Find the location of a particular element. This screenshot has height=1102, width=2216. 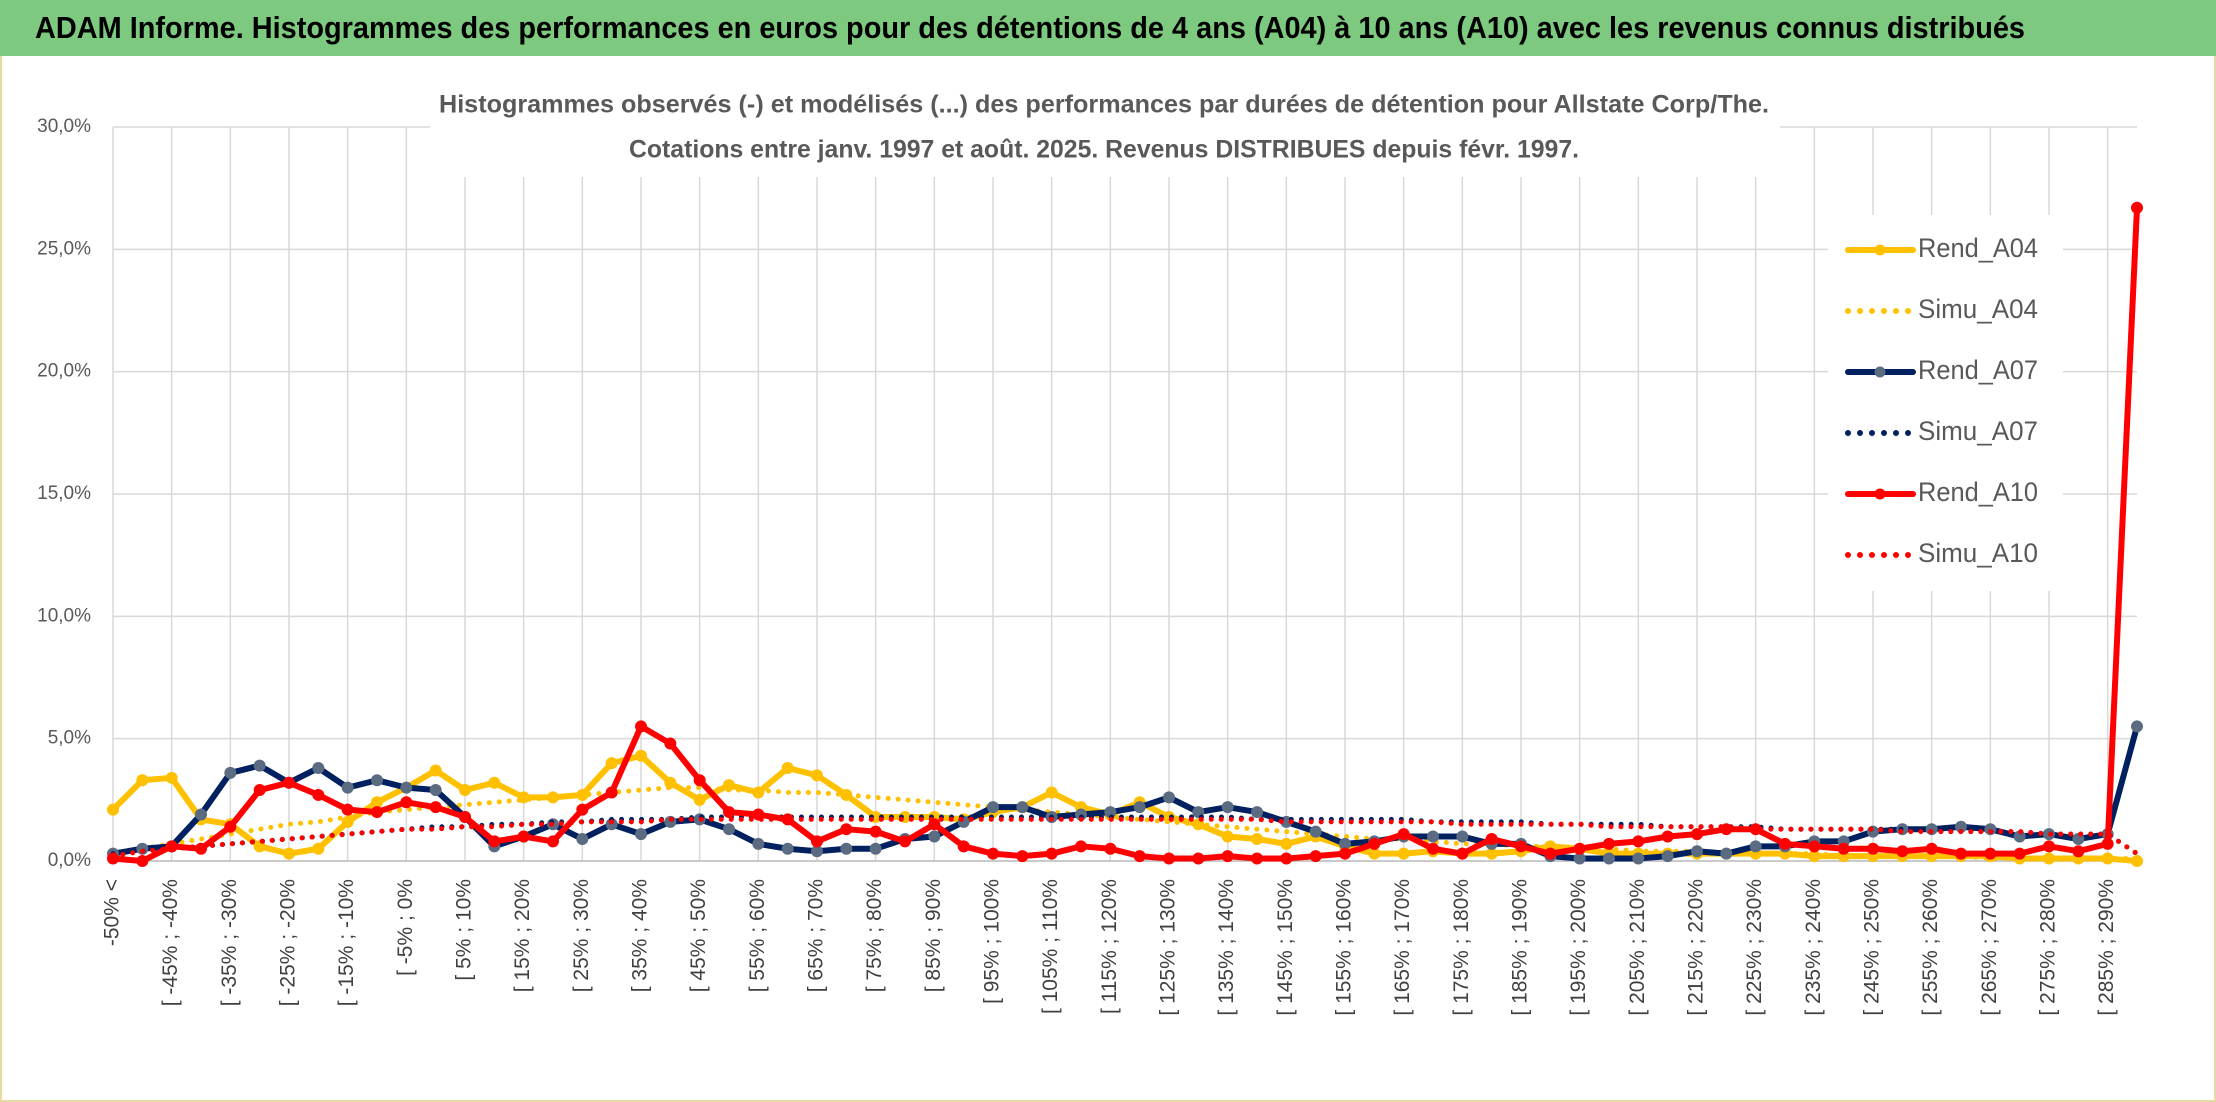

x-tick-label: [ -35% ; -30% is located at coordinates (229, 942).